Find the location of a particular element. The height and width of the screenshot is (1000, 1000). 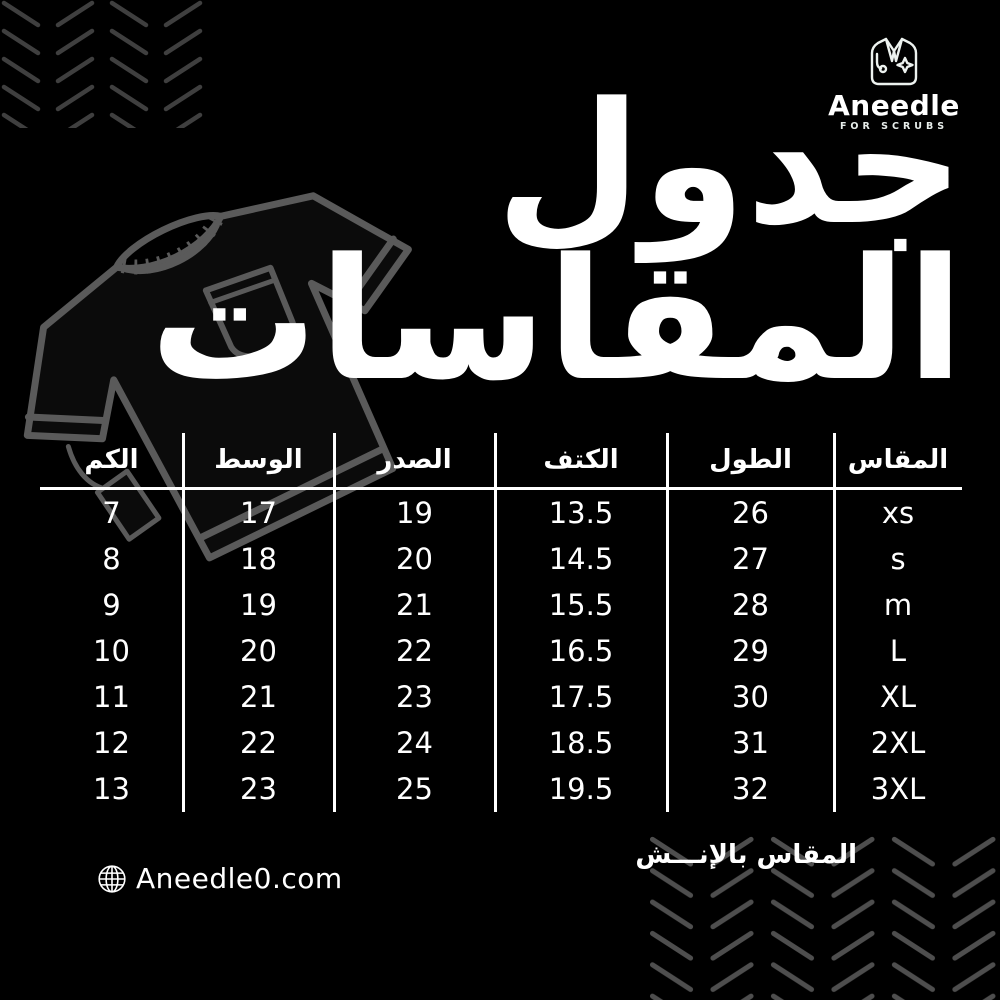

tshirt-left-cuff is located at coordinates (65, 418).